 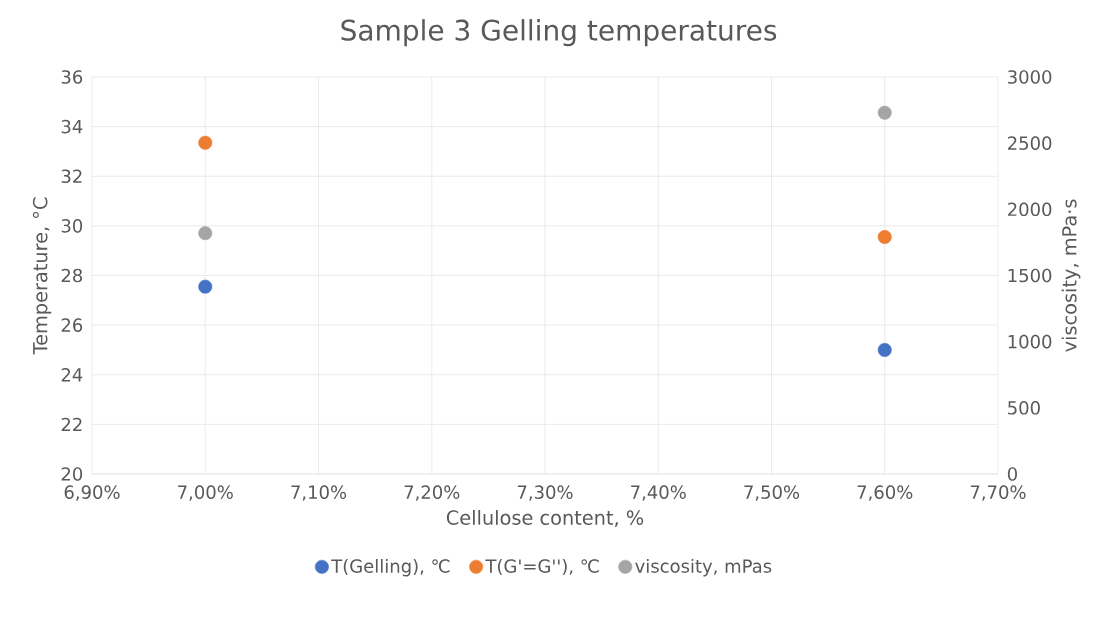 I want to click on legend-label: T(Gelling), ℃, so click(x=390, y=567).